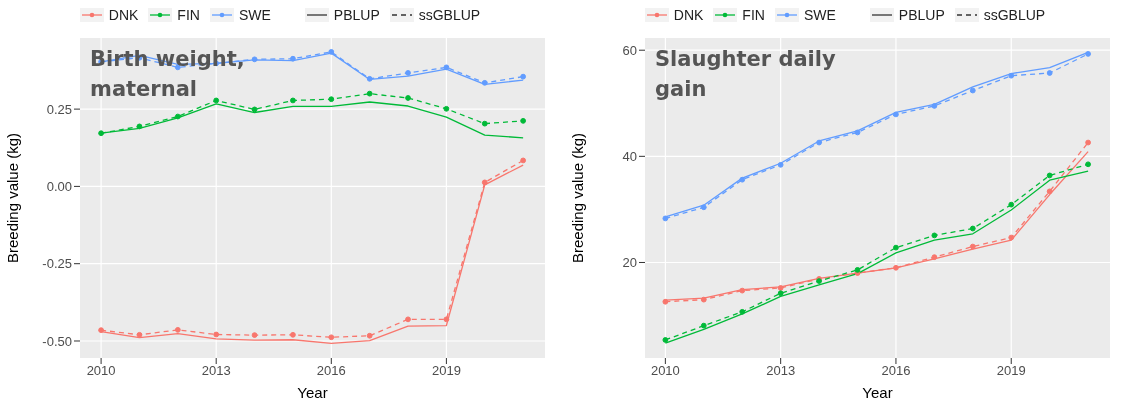 The image size is (1130, 416). I want to click on y-tick-label: 60, so click(629, 50).